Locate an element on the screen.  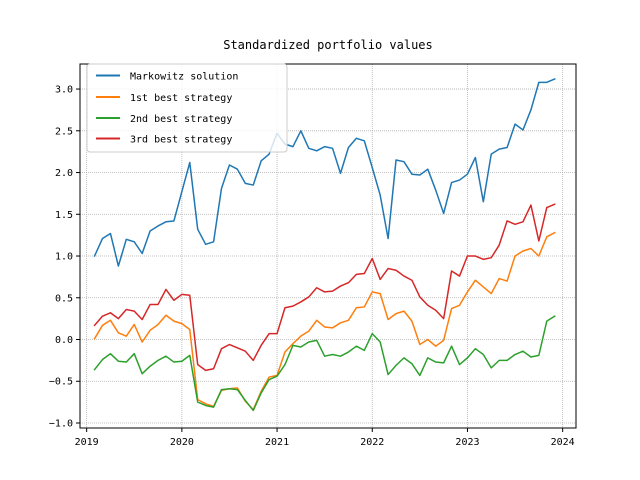
legend-label-1st-best: 1st best strategy is located at coordinates (181, 98).